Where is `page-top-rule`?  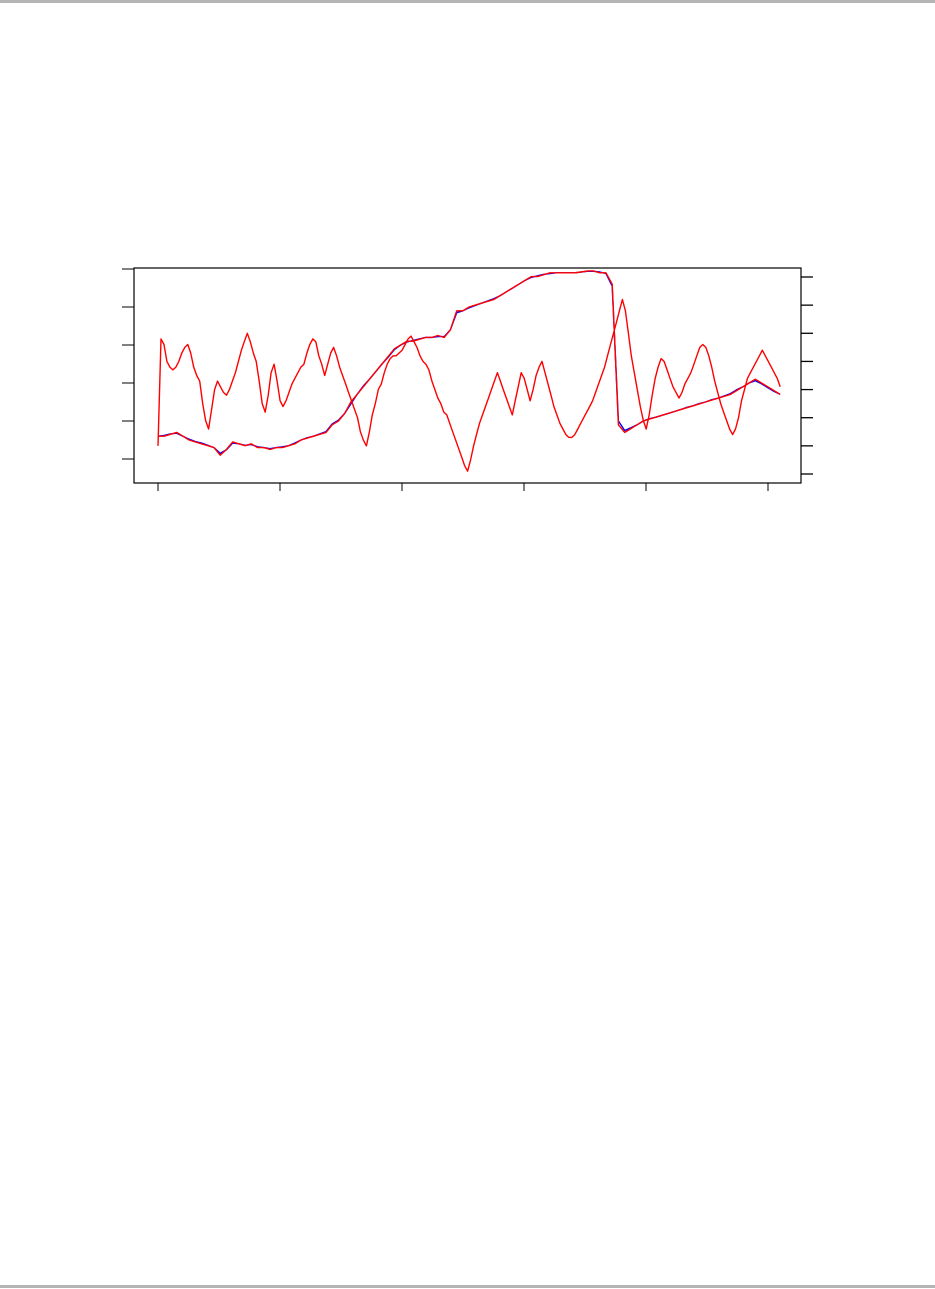
page-top-rule is located at coordinates (467, 1).